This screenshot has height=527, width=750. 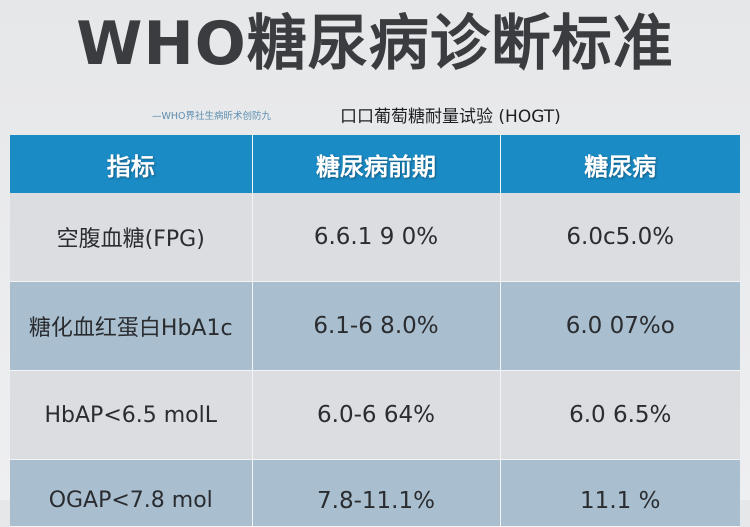 I want to click on header-diabetes: 糖尿病, so click(x=620, y=164).